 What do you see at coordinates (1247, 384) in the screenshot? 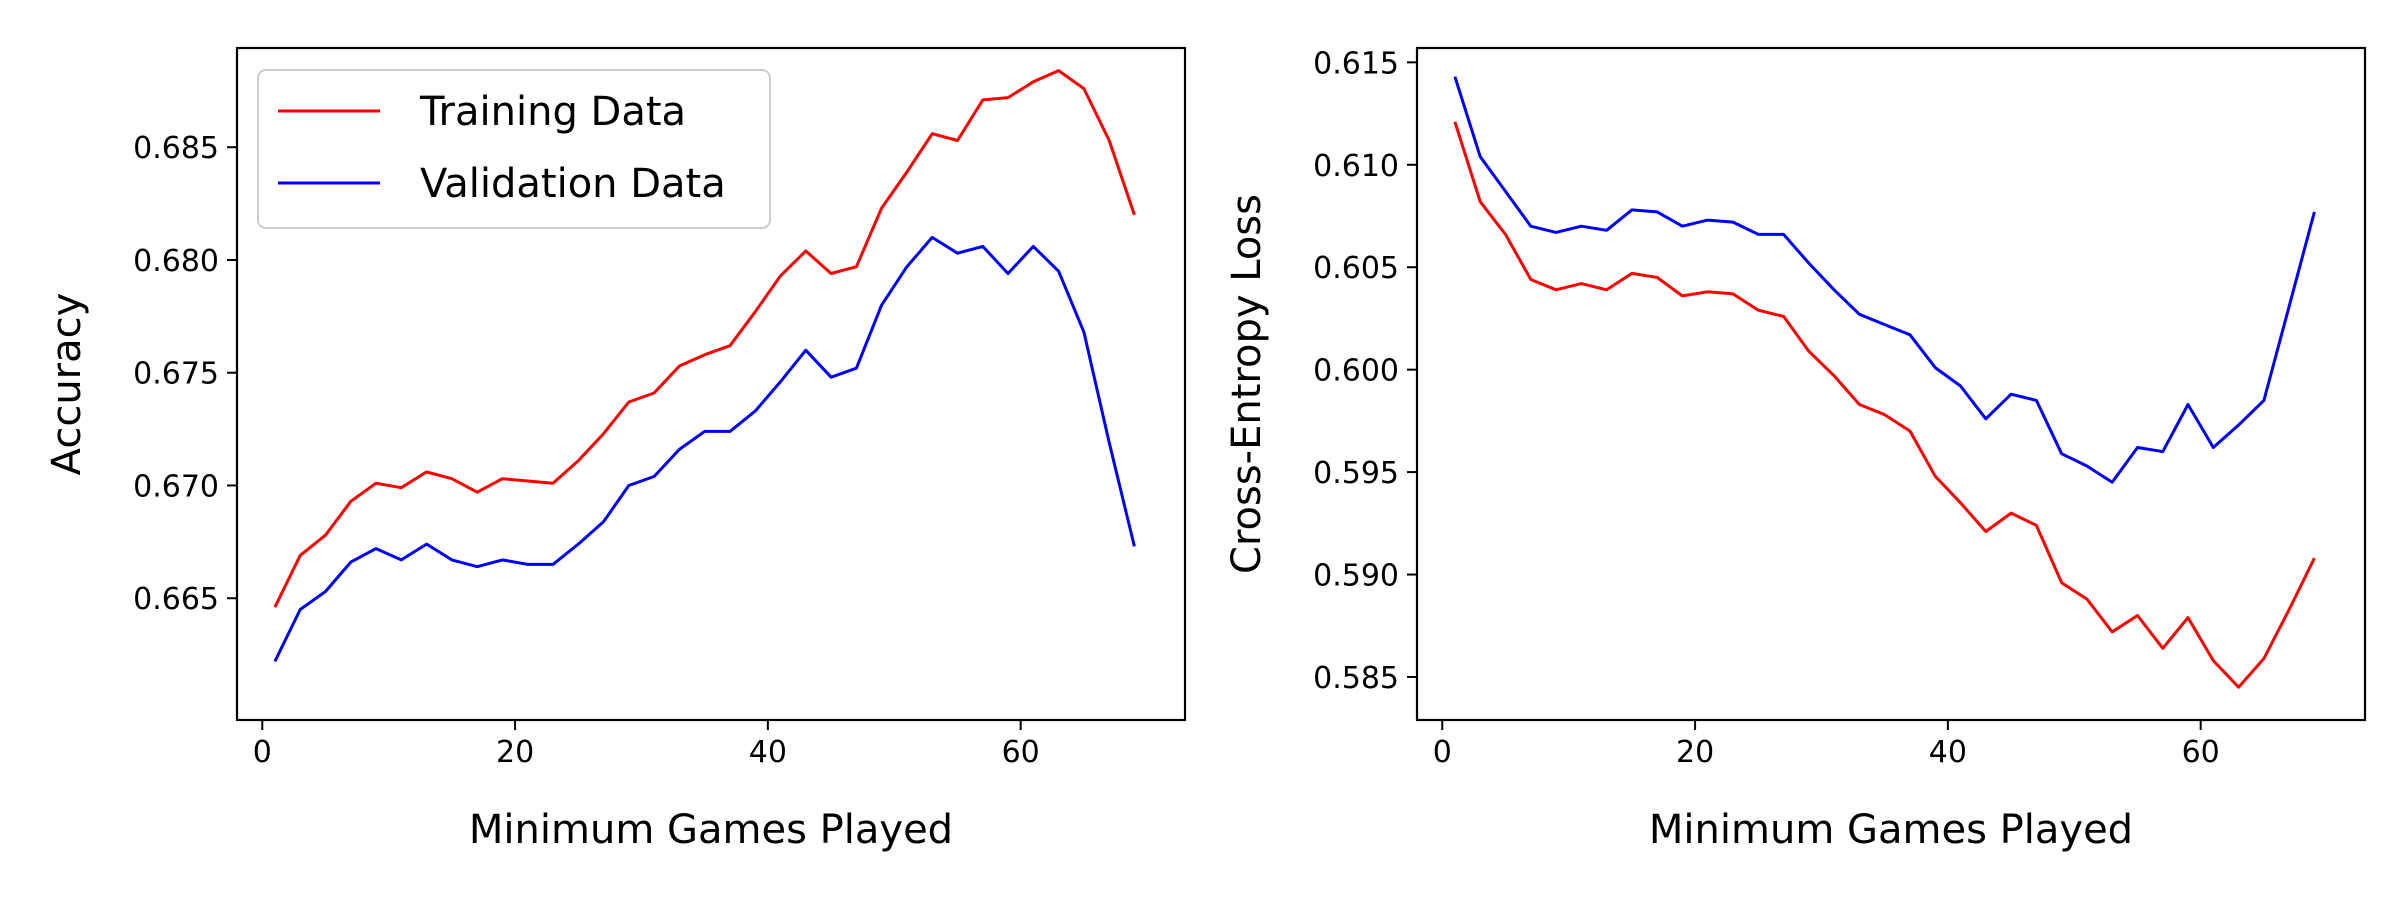
I see `loss-y-axis-label: Cross-Entropy Loss` at bounding box center [1247, 384].